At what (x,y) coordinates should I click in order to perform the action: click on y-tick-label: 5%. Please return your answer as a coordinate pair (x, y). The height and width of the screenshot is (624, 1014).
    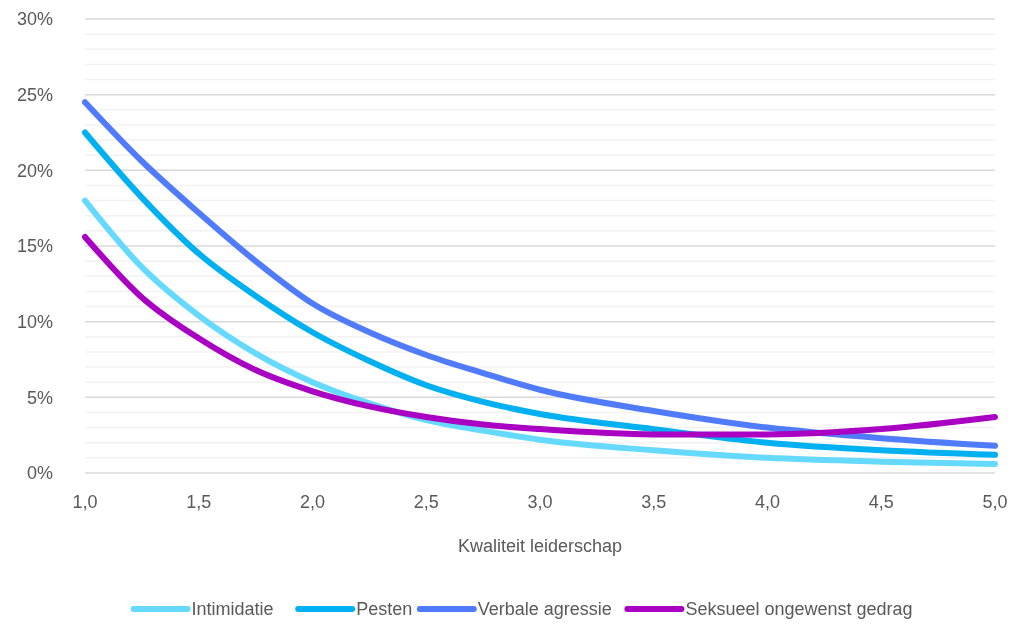
    Looking at the image, I should click on (39, 397).